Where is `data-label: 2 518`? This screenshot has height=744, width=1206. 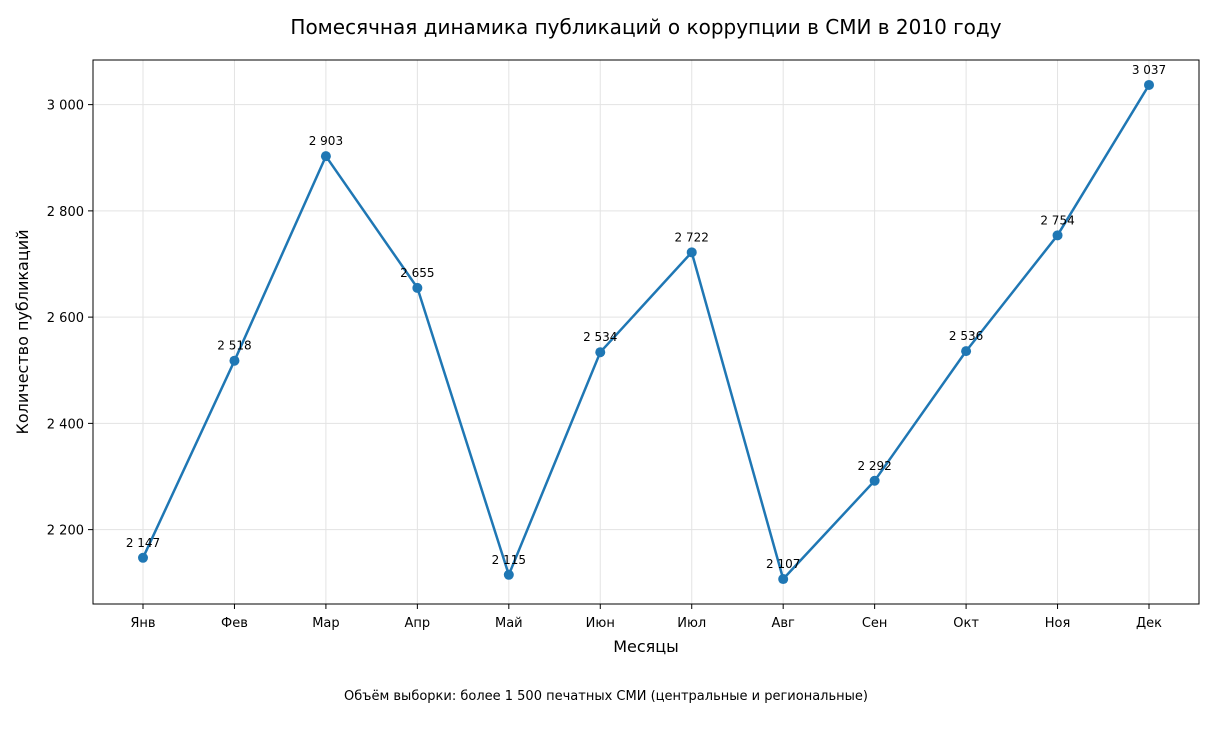 data-label: 2 518 is located at coordinates (234, 346).